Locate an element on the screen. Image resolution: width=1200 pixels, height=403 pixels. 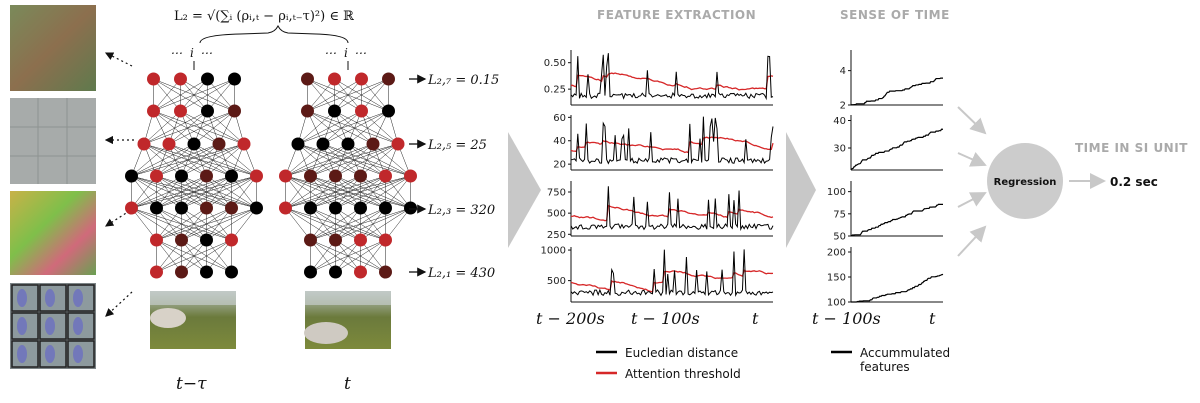
y-tick-label: 150 is located at coordinates (836, 278).